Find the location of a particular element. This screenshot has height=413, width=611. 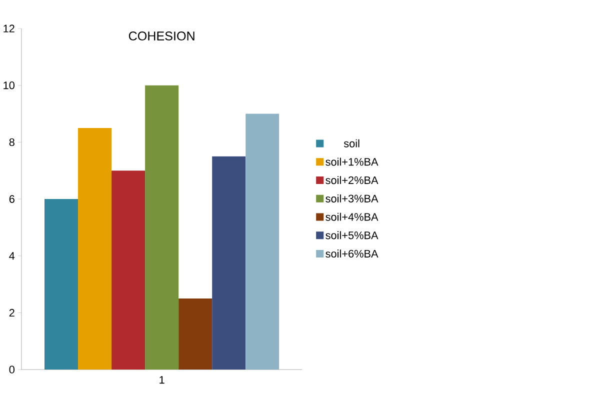

y-tick-label: 10 is located at coordinates (9, 85).